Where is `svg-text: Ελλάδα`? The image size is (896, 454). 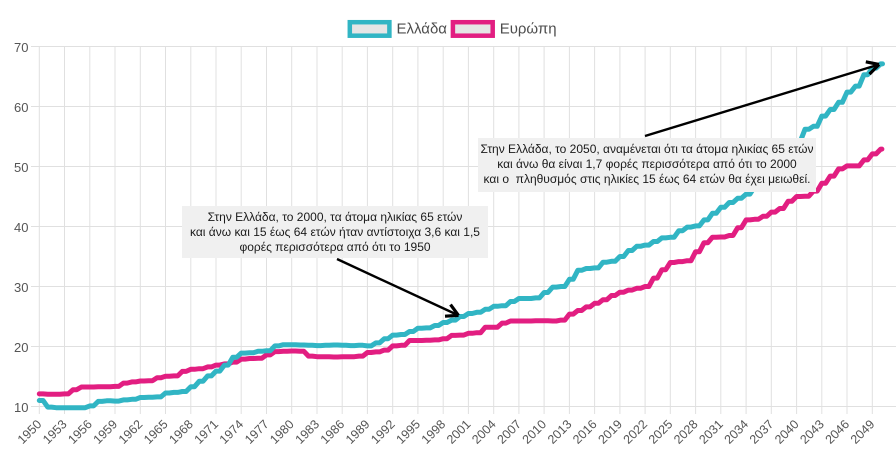 svg-text: Ελλάδα is located at coordinates (422, 28).